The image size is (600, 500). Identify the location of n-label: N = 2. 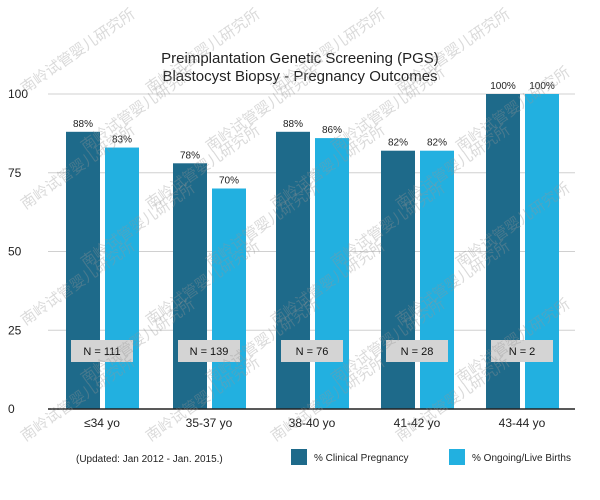
(522, 352).